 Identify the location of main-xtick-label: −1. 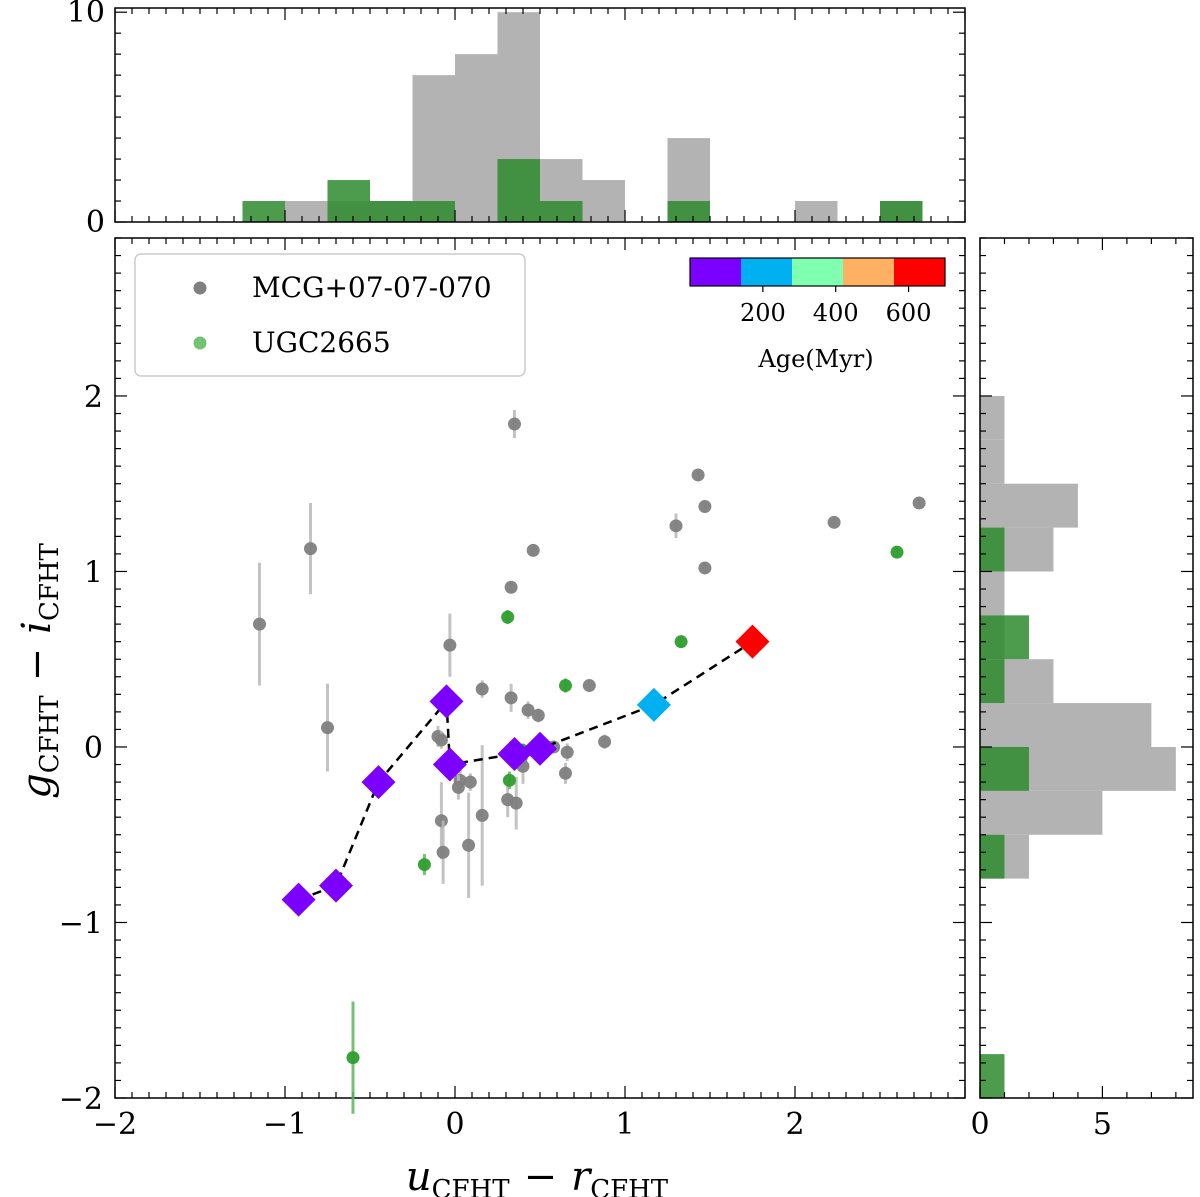
(285, 1124).